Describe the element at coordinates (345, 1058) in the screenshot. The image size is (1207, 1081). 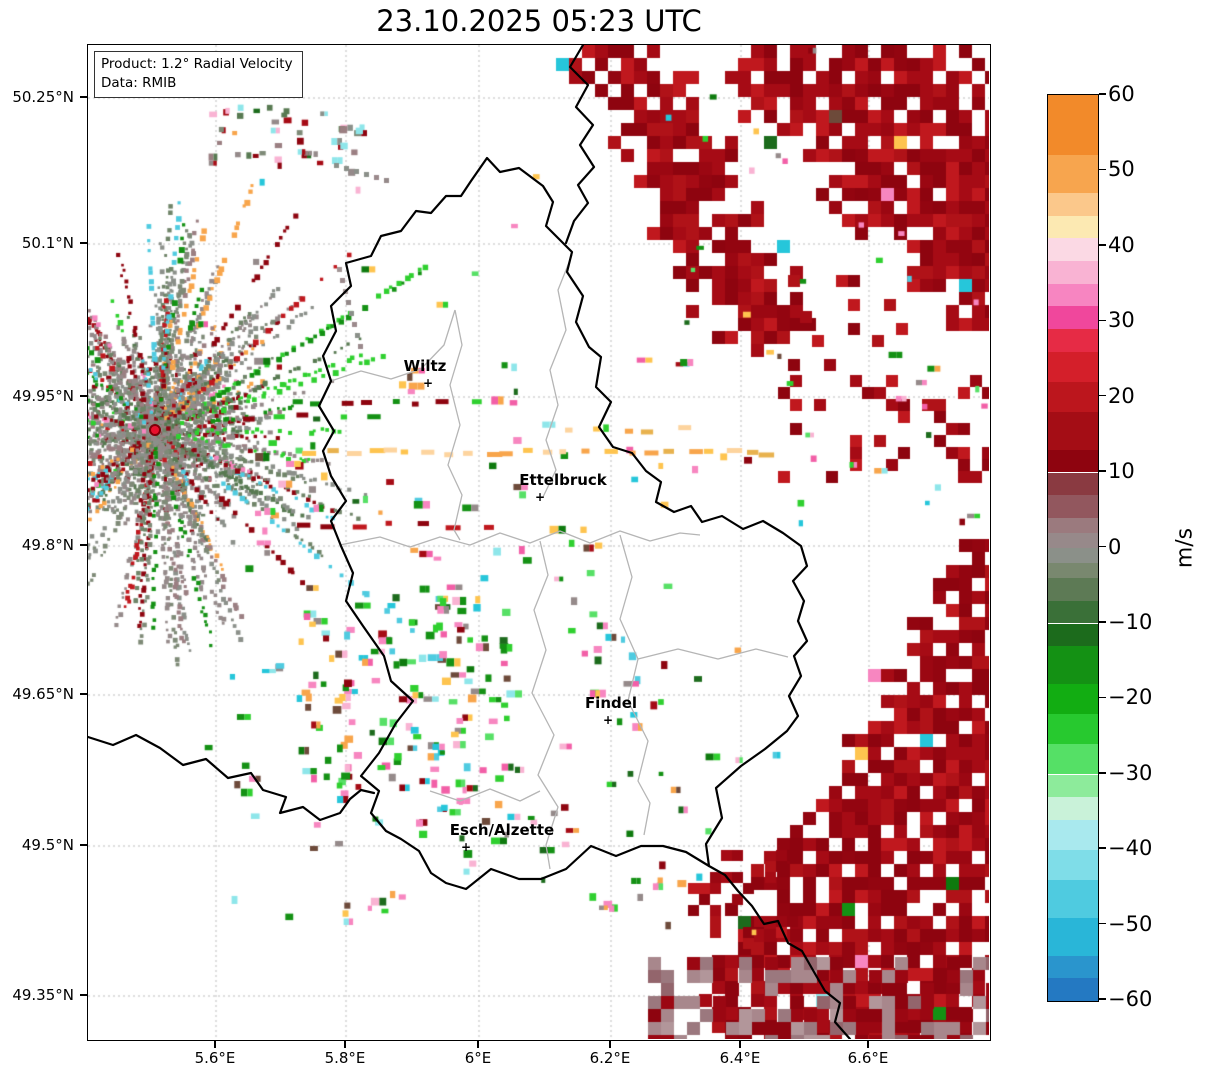
I see `x-tick-label: 5.8°E` at that location.